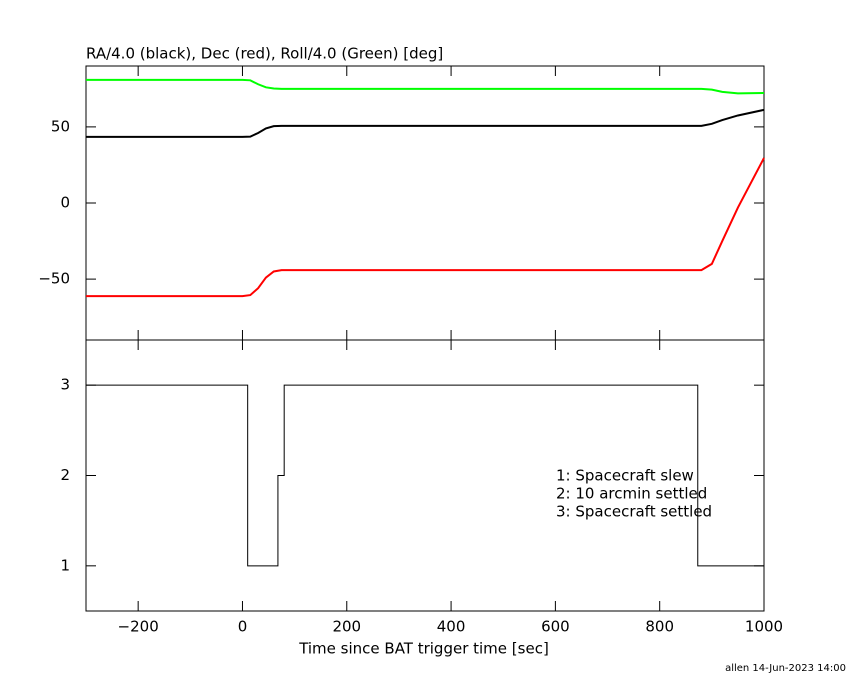 Image resolution: width=850 pixels, height=680 pixels. What do you see at coordinates (634, 512) in the screenshot?
I see `annotation: 3: Spacecraft settled` at bounding box center [634, 512].